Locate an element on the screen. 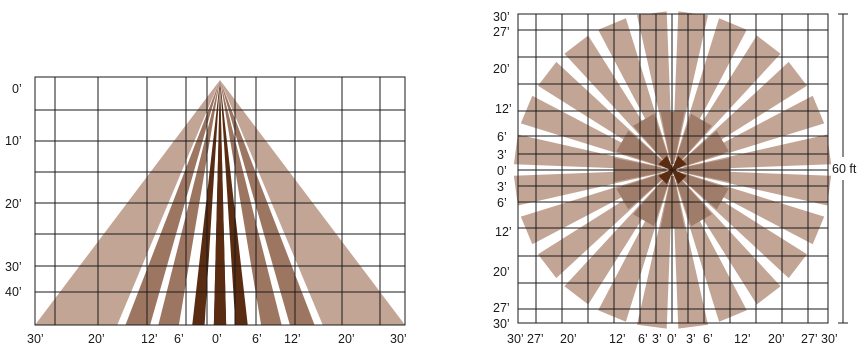 The image size is (862, 345). side-y-label: 0’ is located at coordinates (17, 89).